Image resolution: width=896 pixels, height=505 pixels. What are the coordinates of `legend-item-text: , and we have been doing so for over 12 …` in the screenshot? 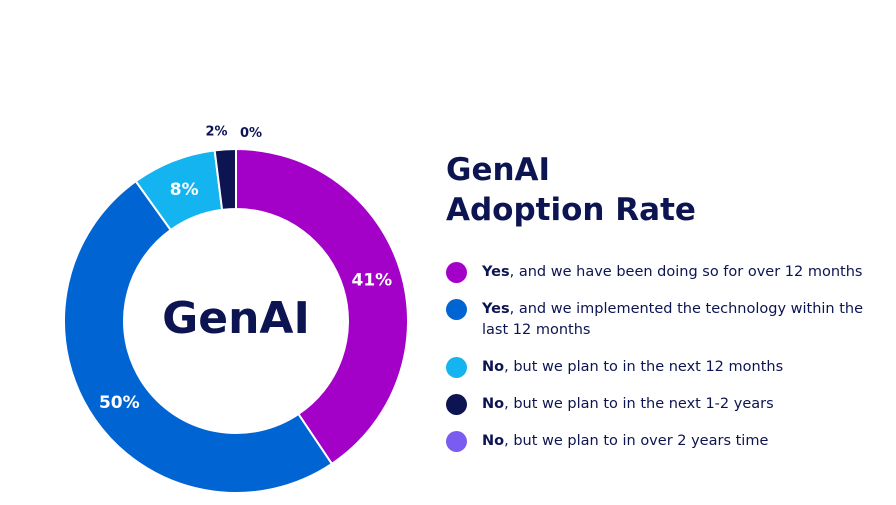 It's located at (686, 272).